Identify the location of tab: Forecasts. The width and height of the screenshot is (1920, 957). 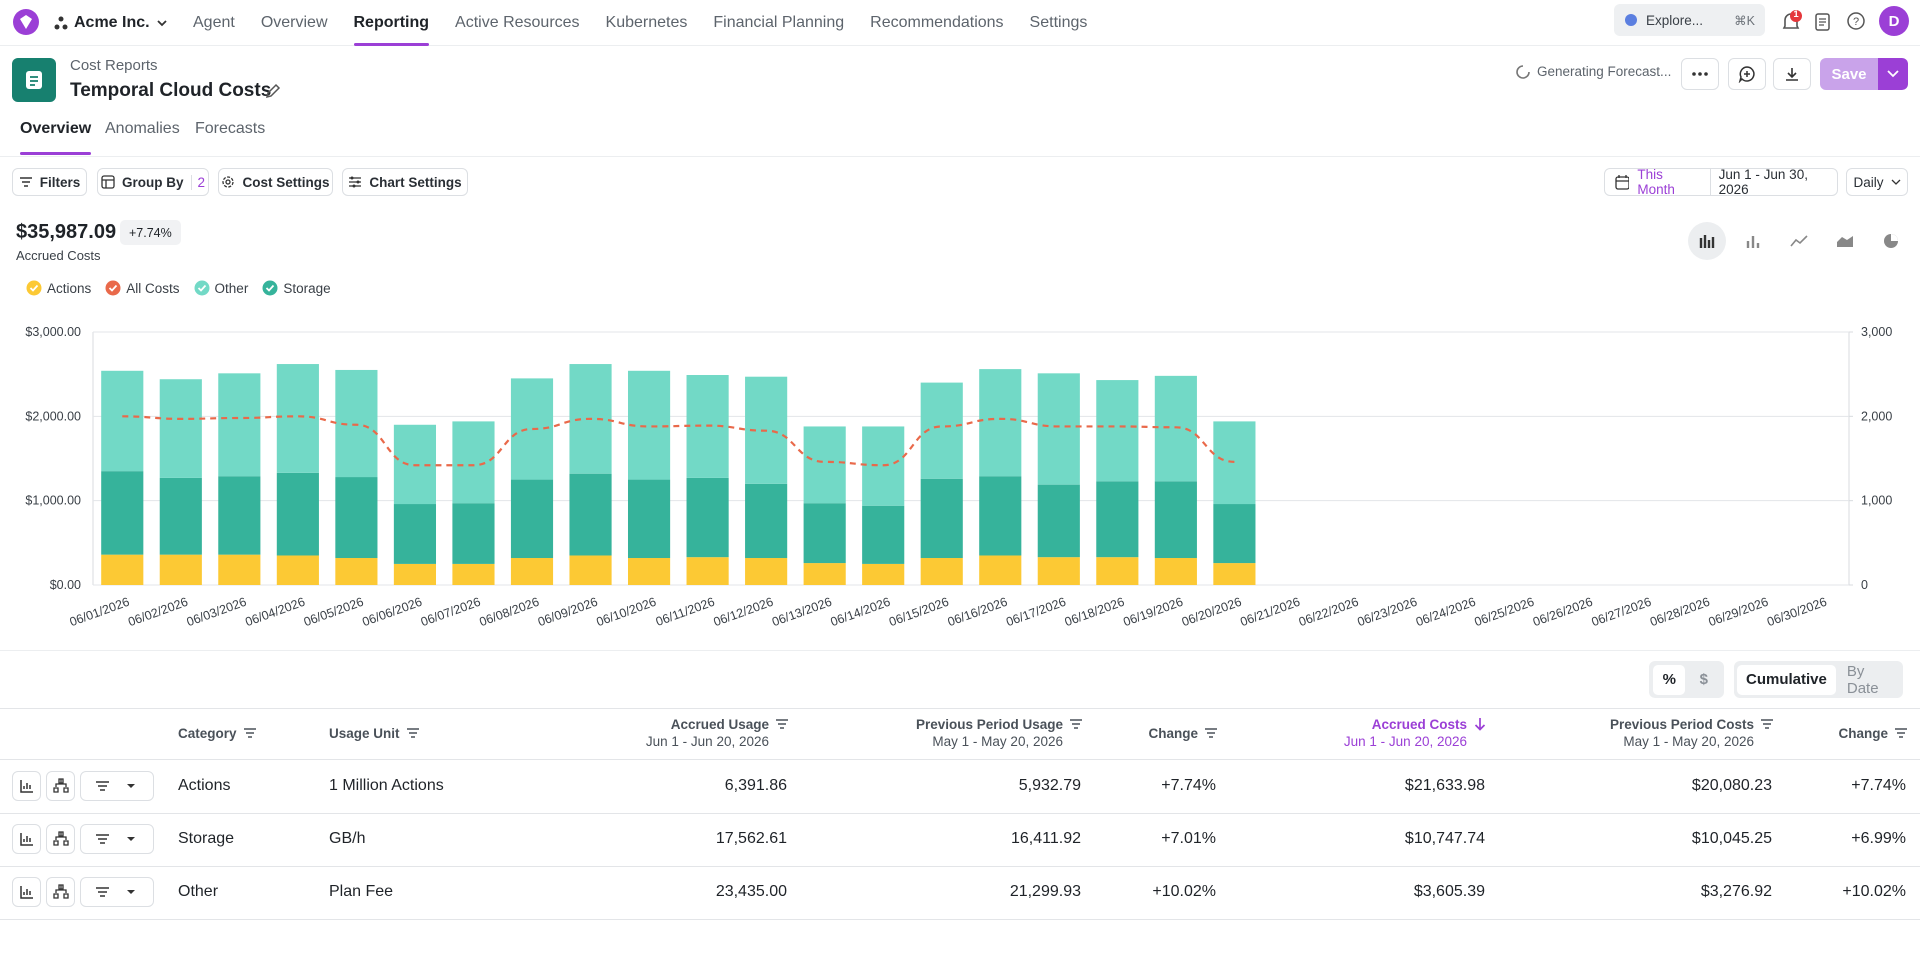
(230, 128).